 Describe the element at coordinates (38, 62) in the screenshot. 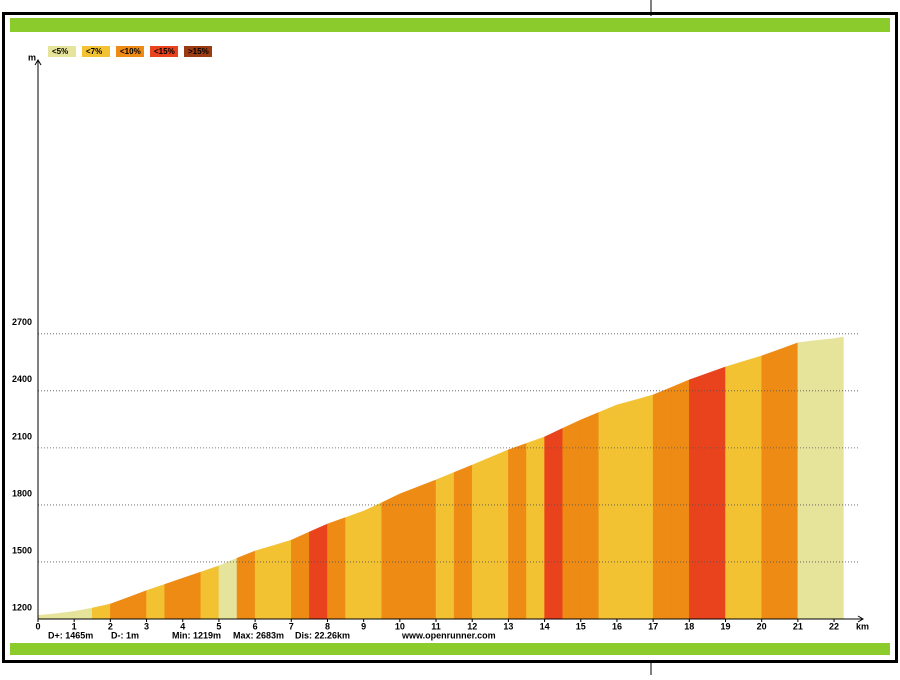

I see `y-arrow` at that location.